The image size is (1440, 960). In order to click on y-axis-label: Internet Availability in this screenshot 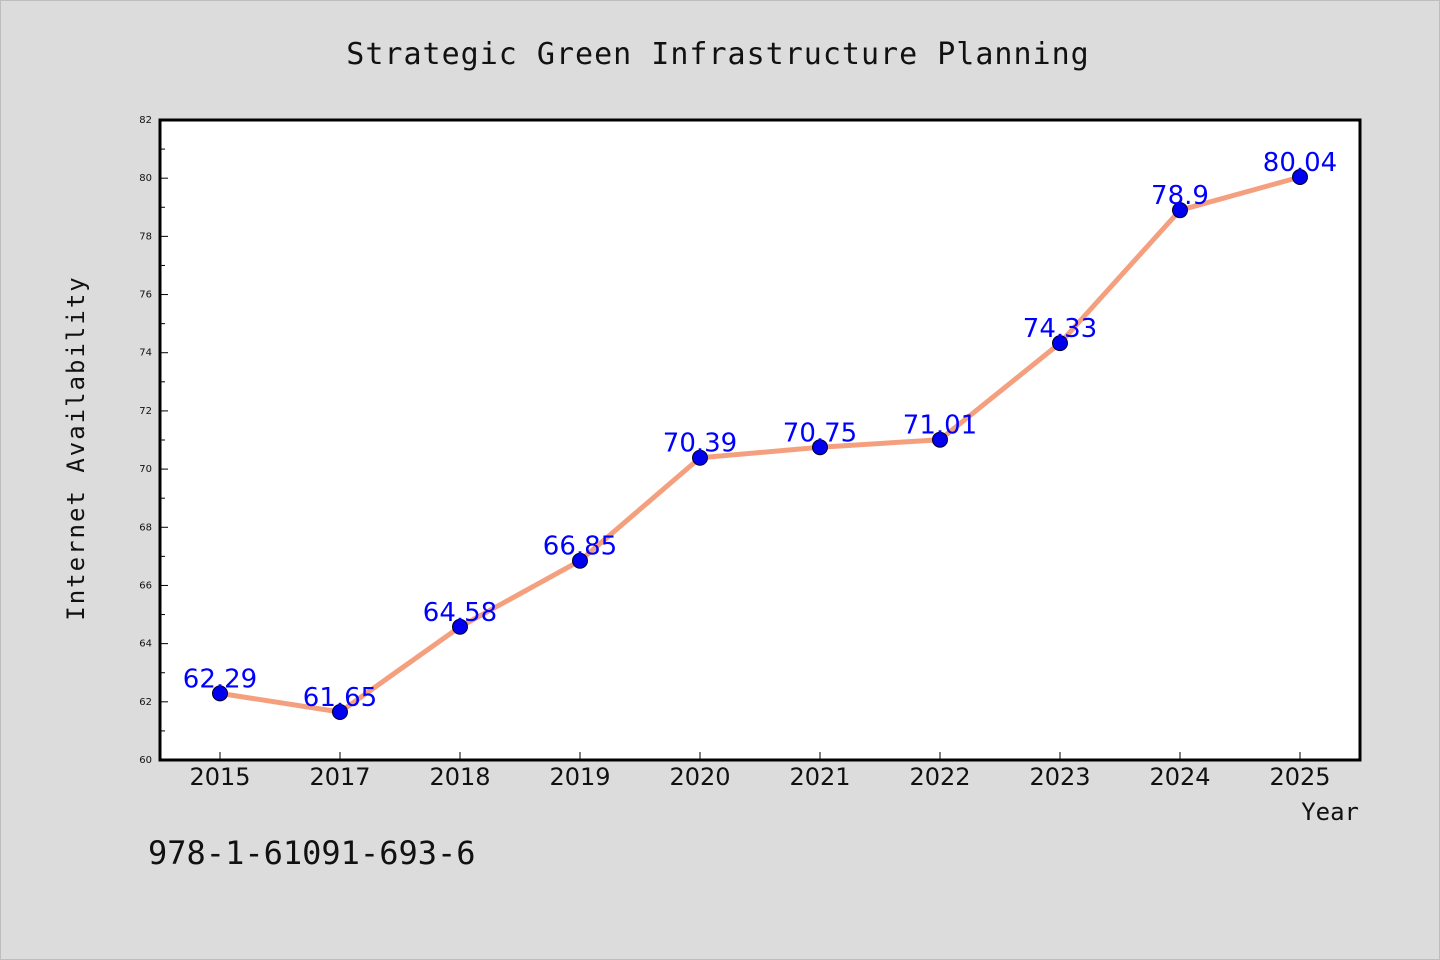, I will do `click(76, 447)`.